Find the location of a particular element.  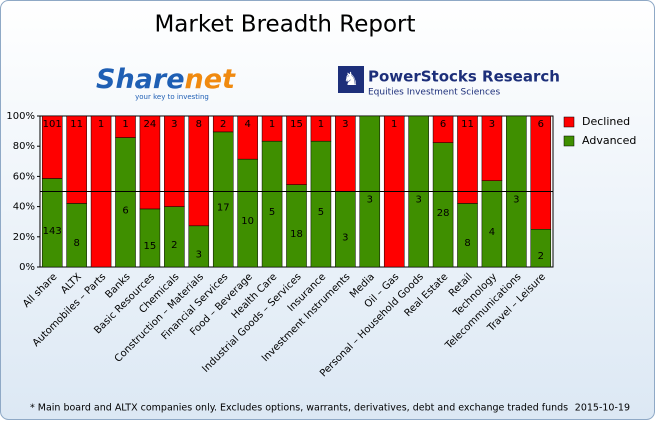

data-label: 143 is located at coordinates (52, 231).